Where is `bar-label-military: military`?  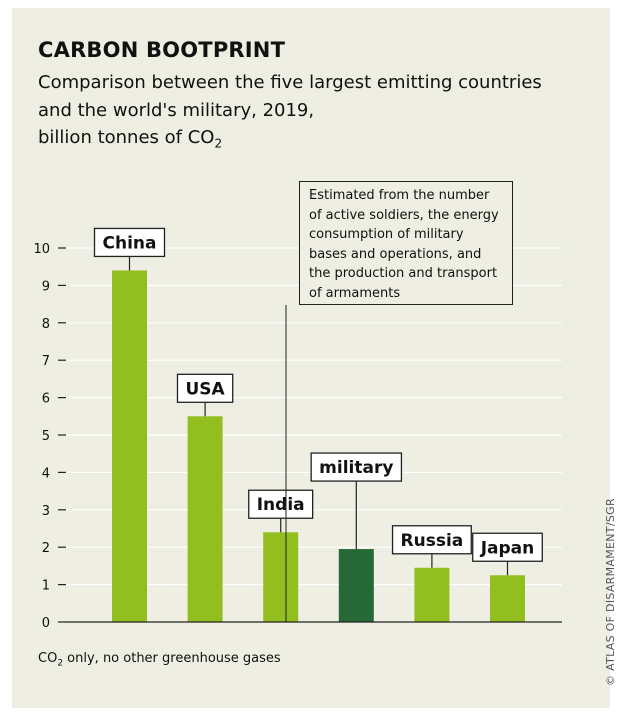
bar-label-military: military is located at coordinates (356, 468).